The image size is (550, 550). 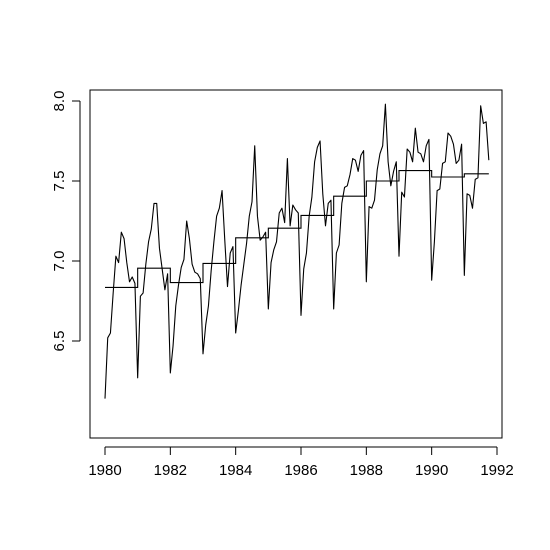 What do you see at coordinates (59, 261) in the screenshot?
I see `y-tick-label: 7.0` at bounding box center [59, 261].